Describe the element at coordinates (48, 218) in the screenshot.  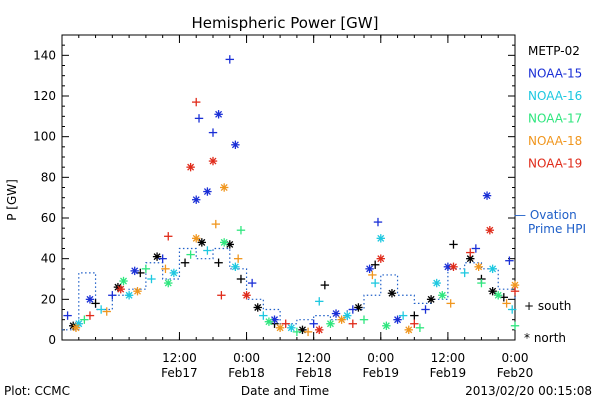
I see `y-tick-label: 60` at that location.